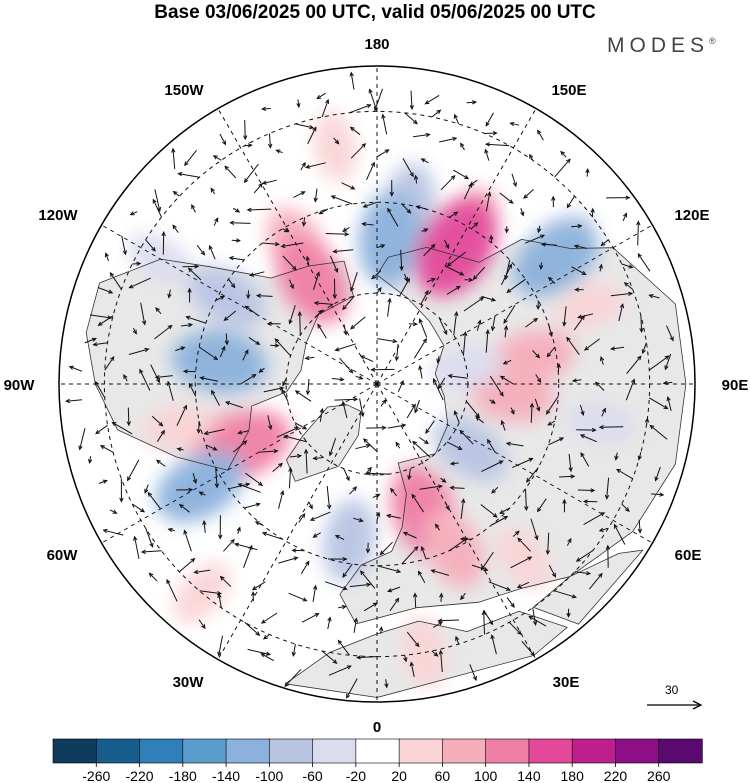 The height and width of the screenshot is (783, 750). What do you see at coordinates (183, 775) in the screenshot?
I see `colorbar-tick-label: -180` at bounding box center [183, 775].